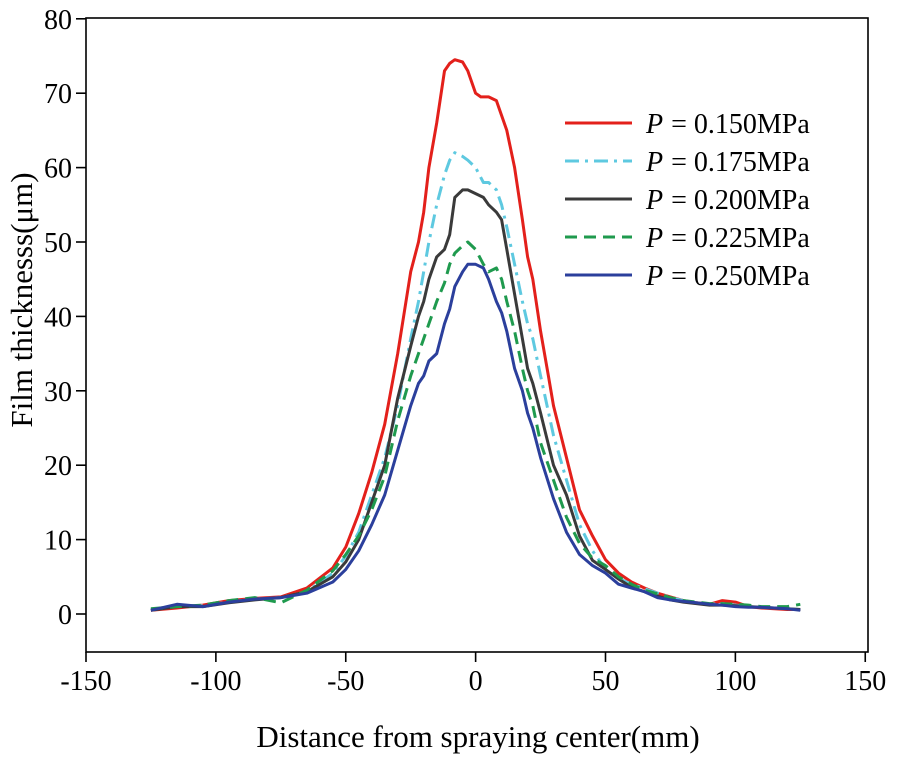 This screenshot has width=900, height=757. I want to click on legend-value: = 0.225MPa, so click(740, 238).